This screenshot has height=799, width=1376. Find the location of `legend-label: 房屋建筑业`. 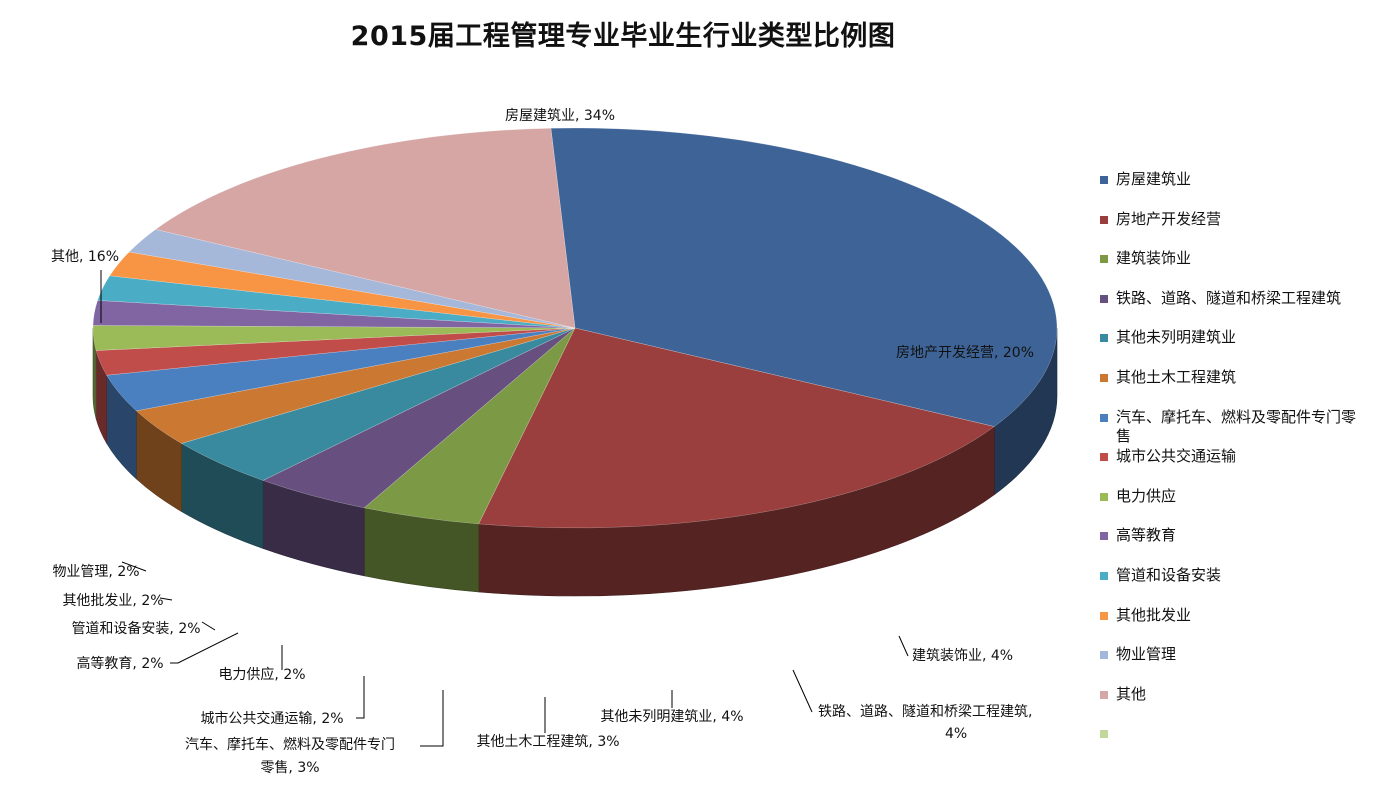

legend-label: 房屋建筑业 is located at coordinates (1154, 179).